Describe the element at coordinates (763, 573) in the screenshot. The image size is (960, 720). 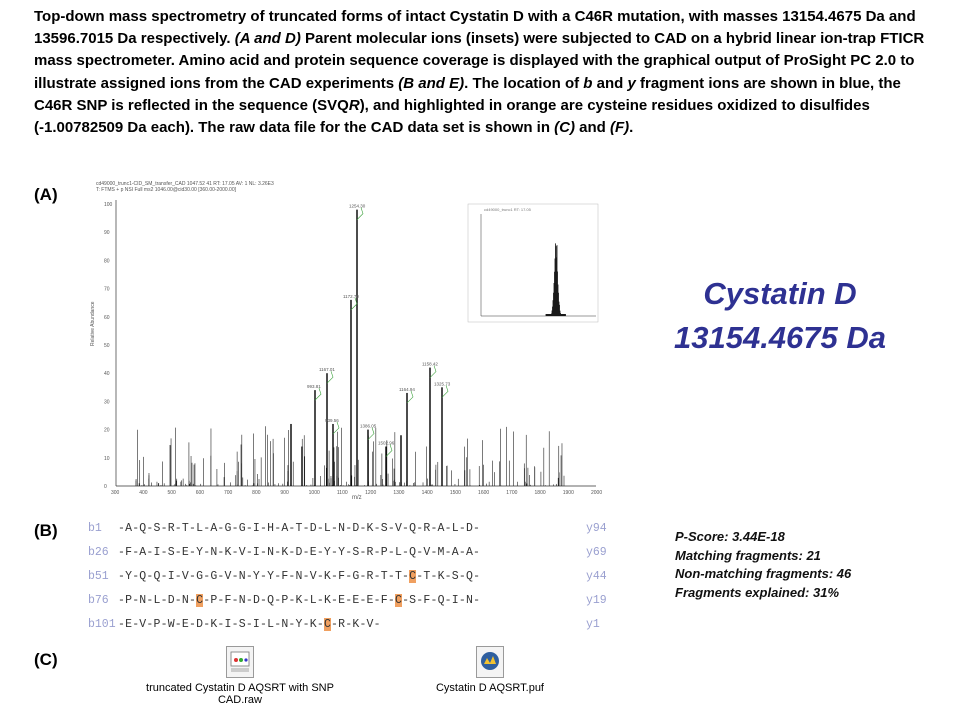
I see `non-matching-fragments: Non-matching fragments: 46` at that location.